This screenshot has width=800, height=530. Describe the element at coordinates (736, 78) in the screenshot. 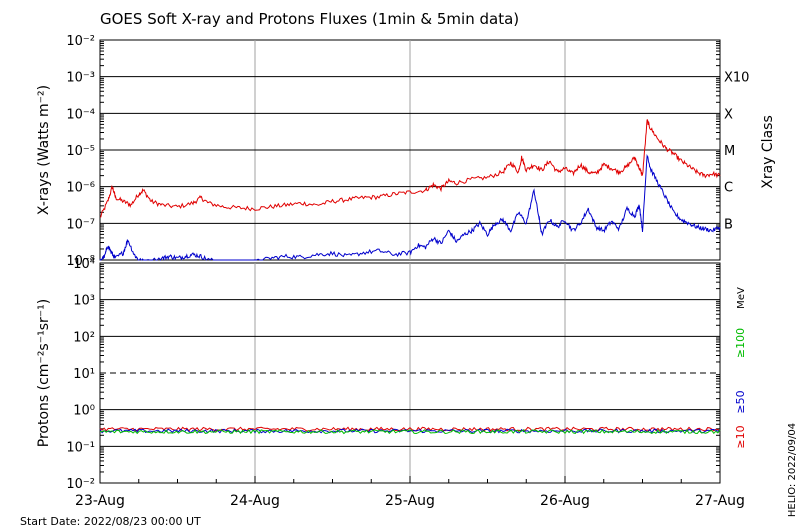

I see `xray-class-label: X10` at that location.